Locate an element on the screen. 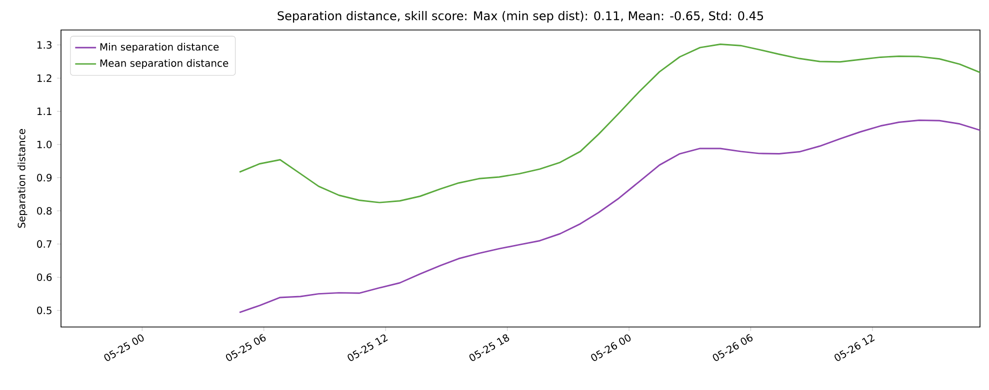 The image size is (989, 390). y-axis-title: Separation distance is located at coordinates (23, 178).